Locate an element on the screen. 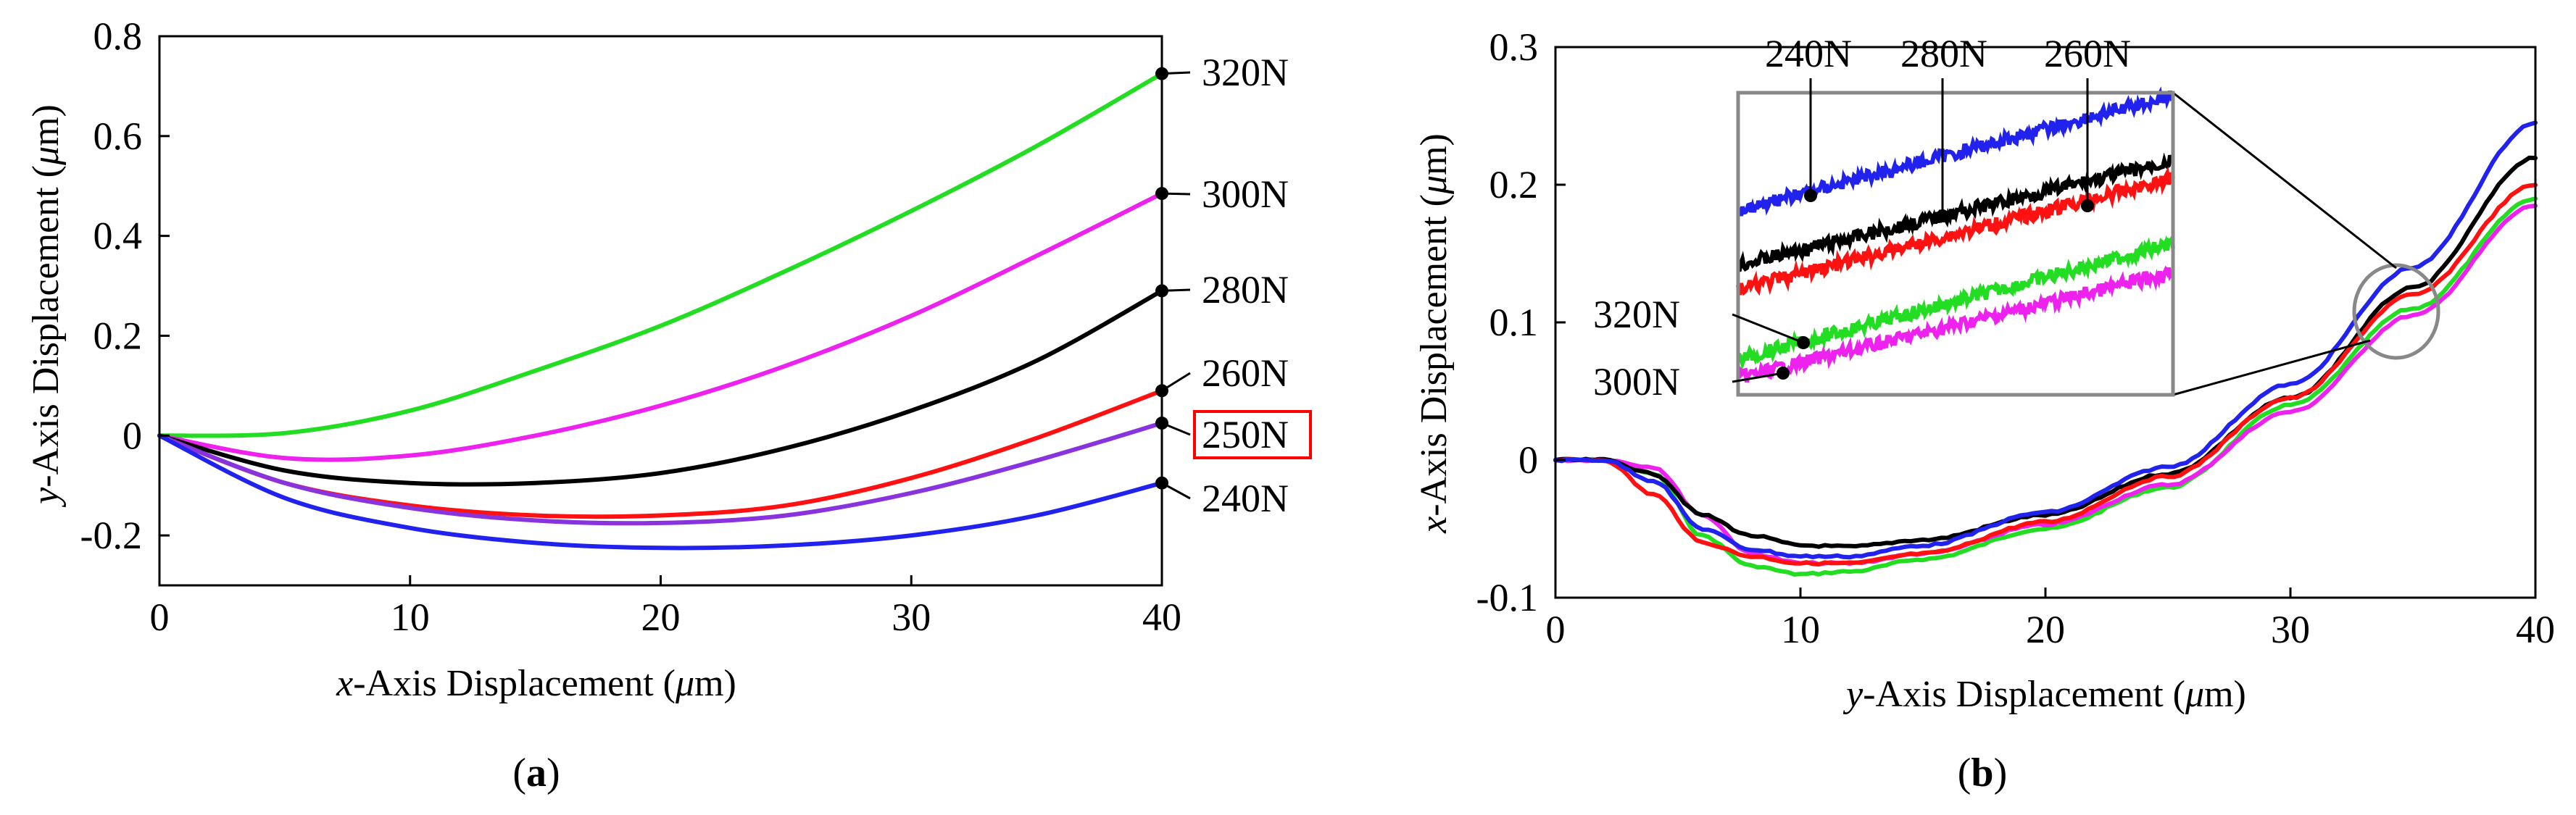  chart-a-x-tick-label: 30 is located at coordinates (911, 617).